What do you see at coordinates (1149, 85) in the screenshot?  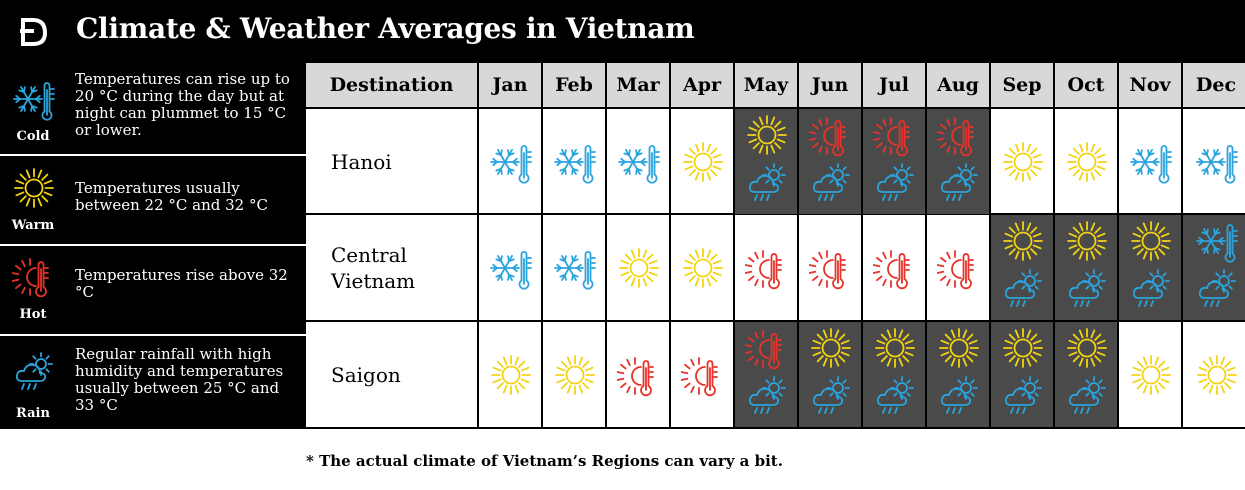 I see `month-header-nov: Nov` at bounding box center [1149, 85].